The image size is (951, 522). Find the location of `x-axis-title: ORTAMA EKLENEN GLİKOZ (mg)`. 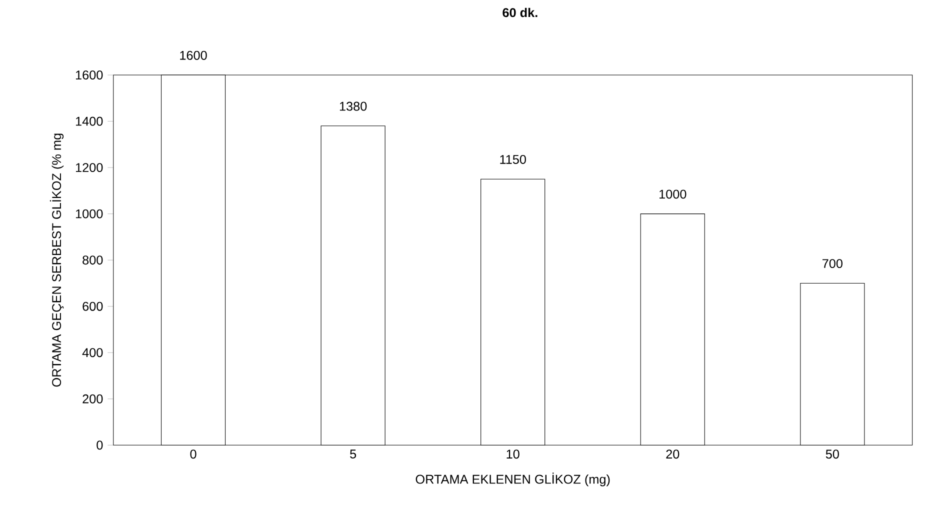

x-axis-title: ORTAMA EKLENEN GLİKOZ (mg) is located at coordinates (513, 479).